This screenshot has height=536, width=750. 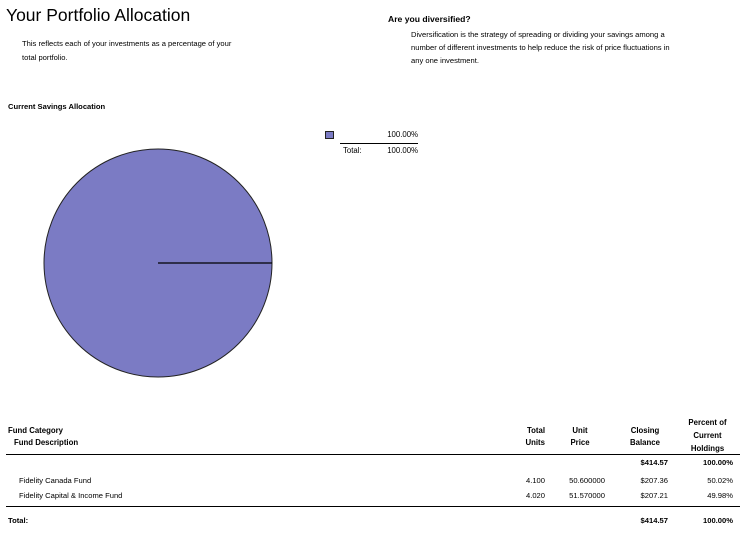 What do you see at coordinates (36, 430) in the screenshot?
I see `header-fund-category: Fund Category` at bounding box center [36, 430].